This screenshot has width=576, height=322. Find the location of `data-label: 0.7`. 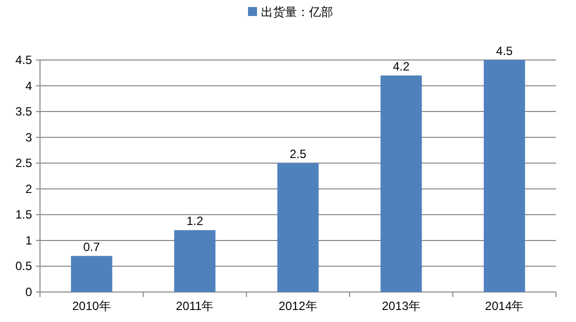

data-label: 0.7 is located at coordinates (91, 247).